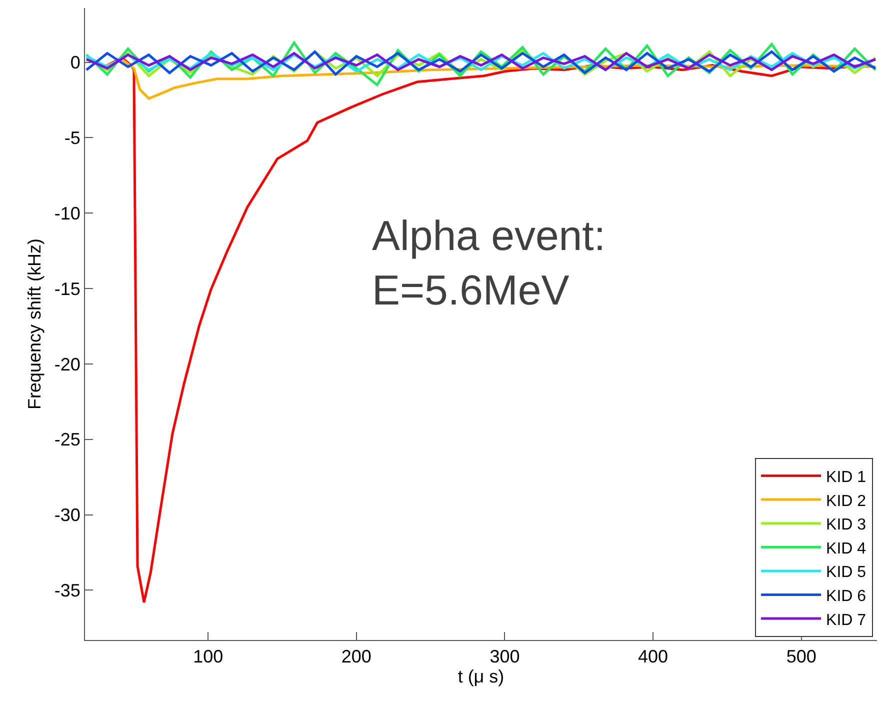 The height and width of the screenshot is (704, 884). Describe the element at coordinates (67, 288) in the screenshot. I see `y-tick-label: -15` at that location.